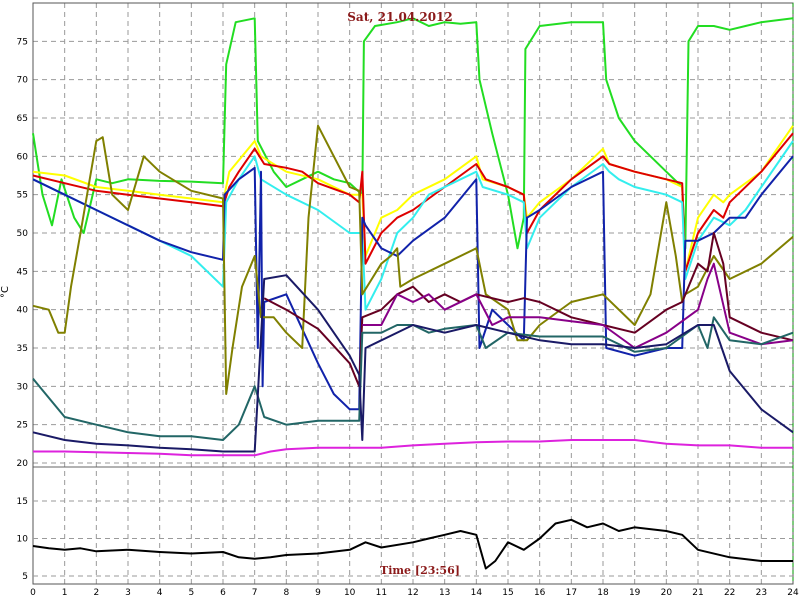  Describe the element at coordinates (33, 593) in the screenshot. I see `x-tick-label: 0` at that location.